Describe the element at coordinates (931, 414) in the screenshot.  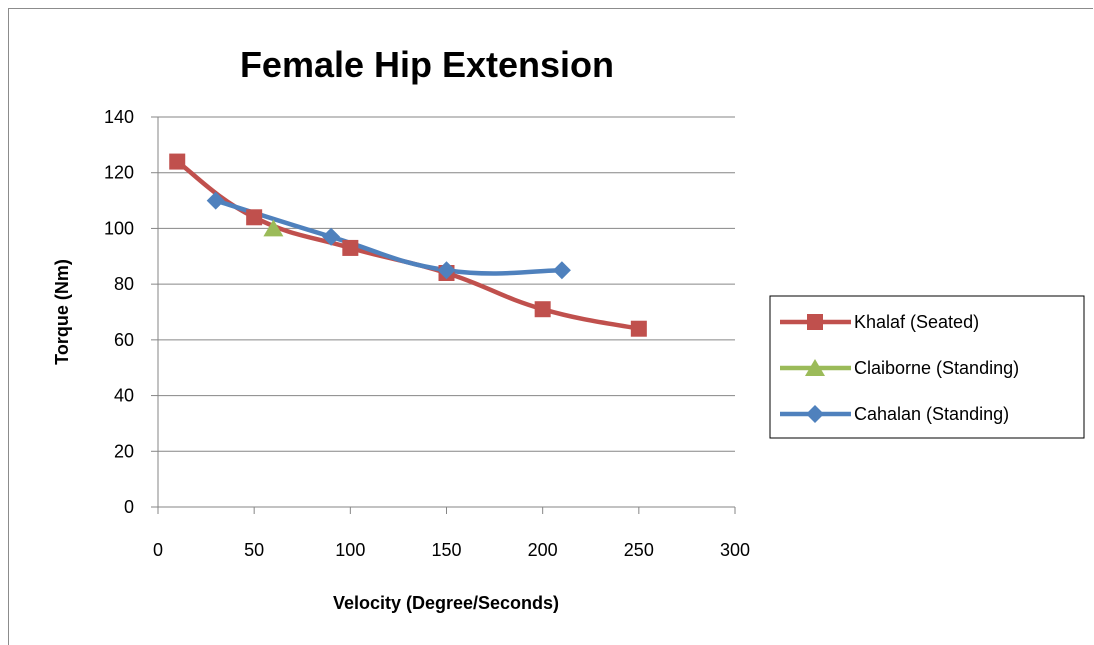
I see `legend-label-2: Cahalan (Standing)` at that location.